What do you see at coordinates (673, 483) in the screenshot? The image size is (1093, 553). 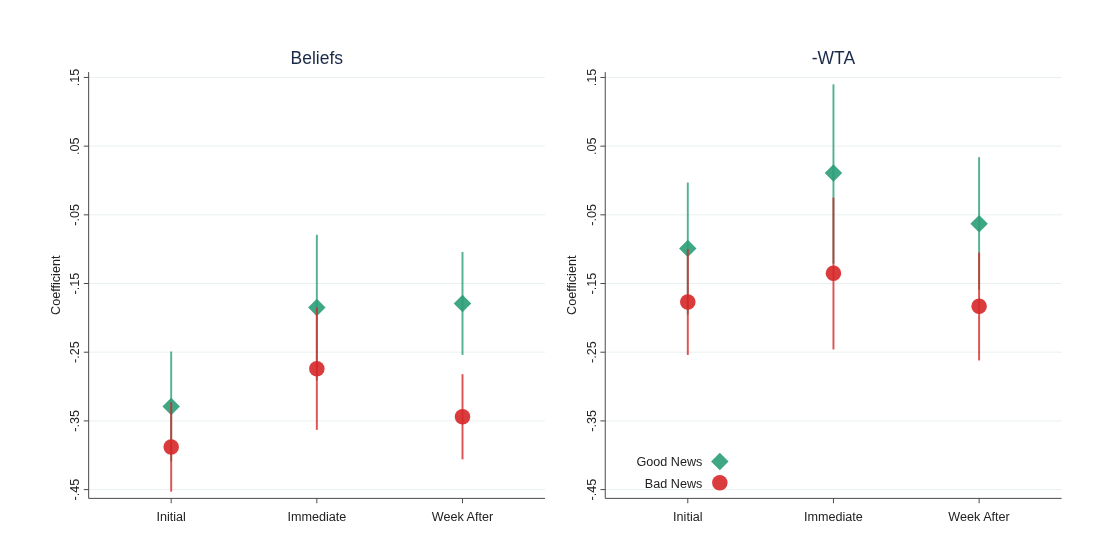 I see `legend-label: Bad News` at bounding box center [673, 483].